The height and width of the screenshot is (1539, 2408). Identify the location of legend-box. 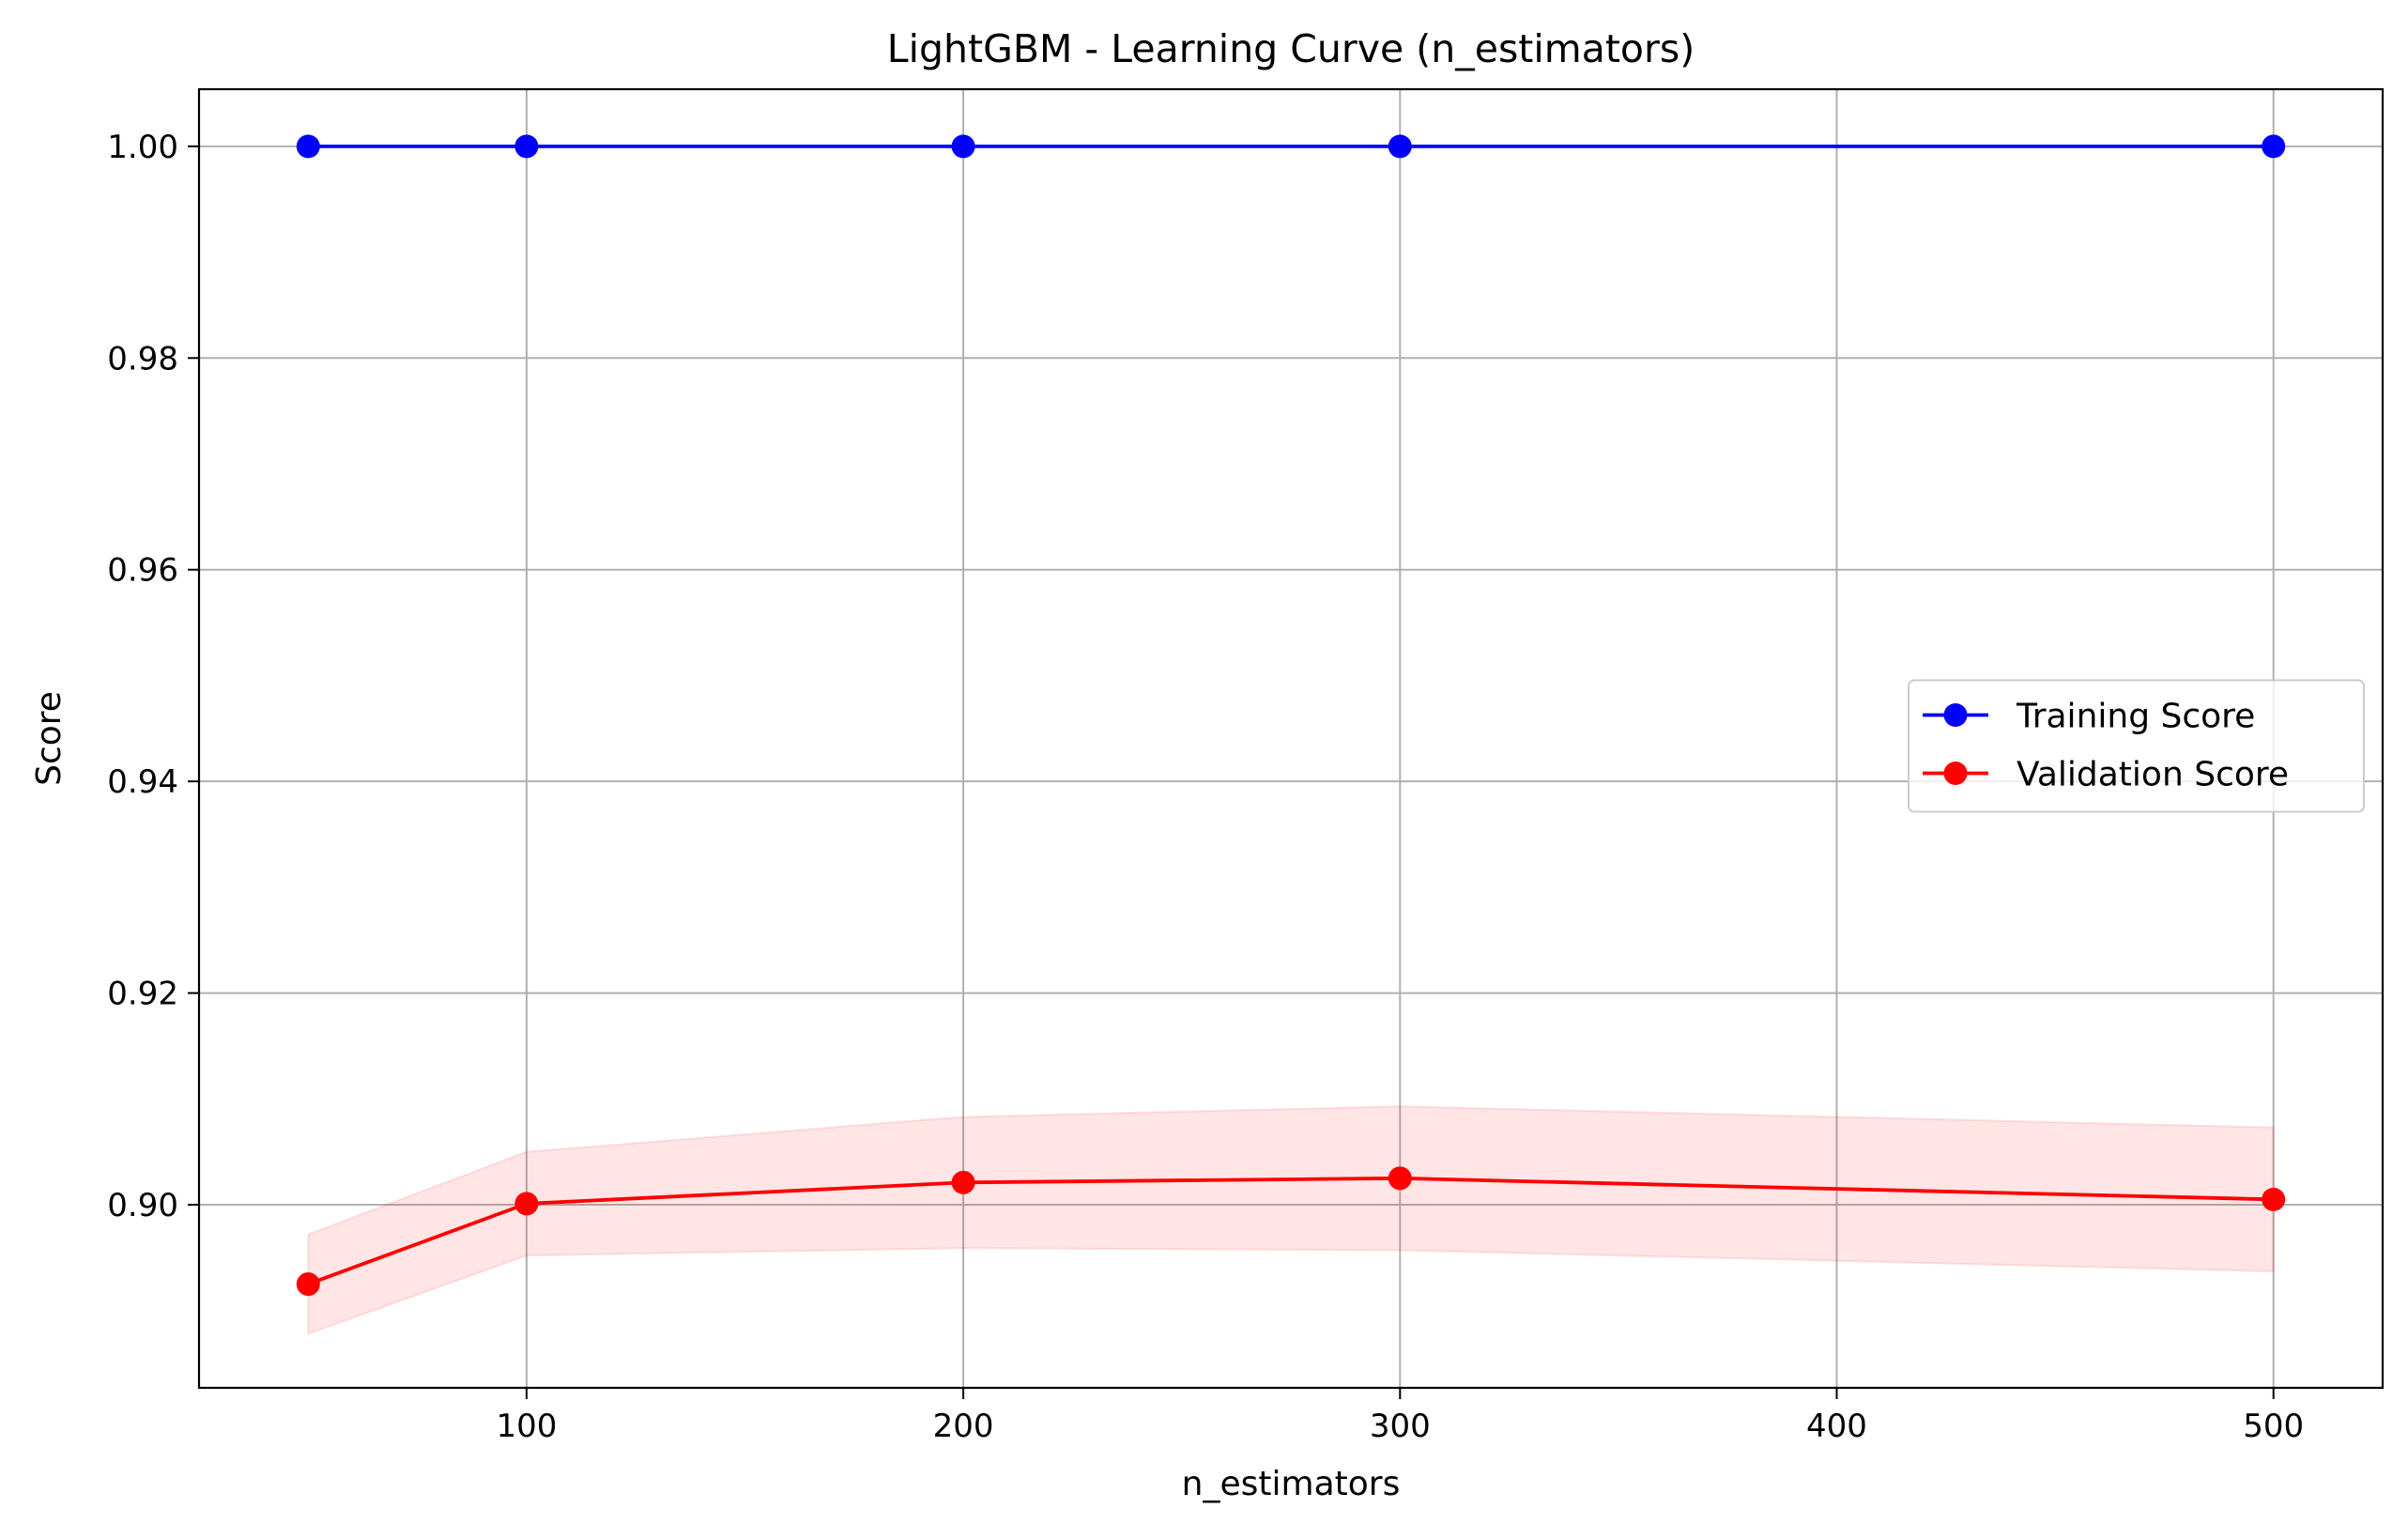
(2136, 746).